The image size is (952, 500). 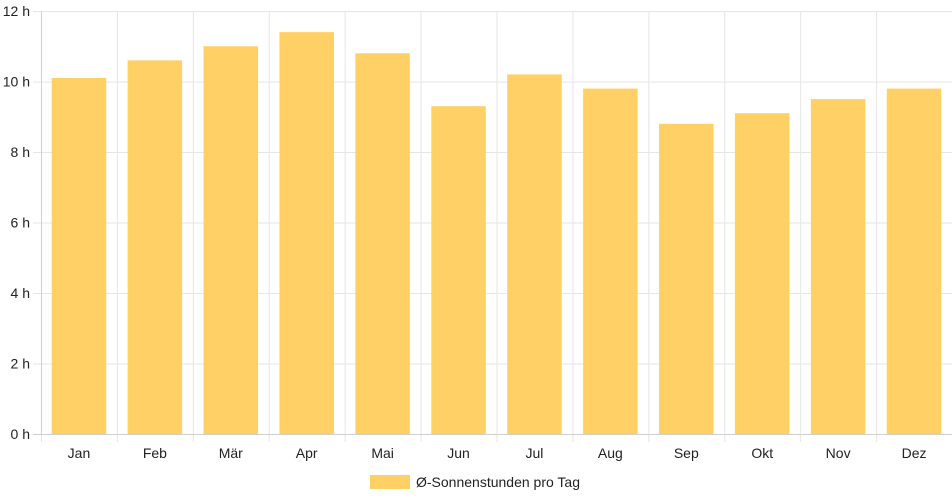 What do you see at coordinates (390, 482) in the screenshot?
I see `legend-swatch` at bounding box center [390, 482].